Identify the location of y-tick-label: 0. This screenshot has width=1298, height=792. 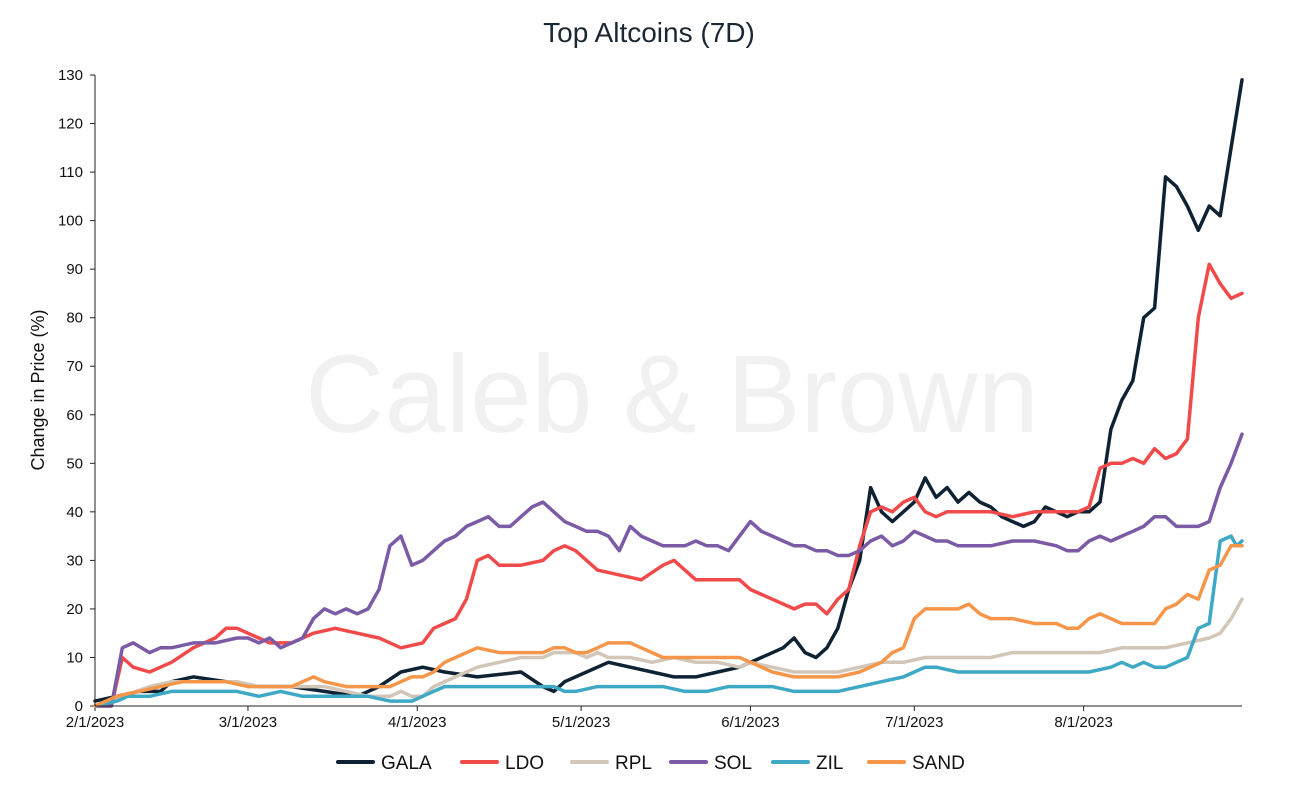
(79, 706).